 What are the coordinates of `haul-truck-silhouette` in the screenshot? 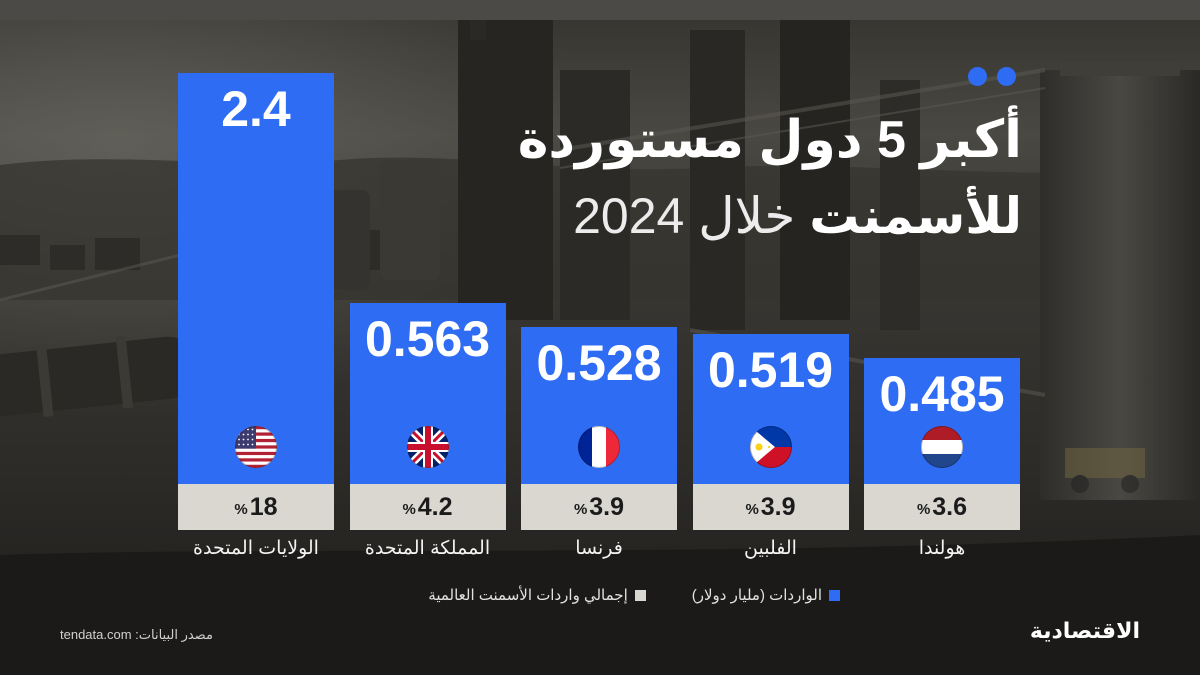 It's located at (1105, 470).